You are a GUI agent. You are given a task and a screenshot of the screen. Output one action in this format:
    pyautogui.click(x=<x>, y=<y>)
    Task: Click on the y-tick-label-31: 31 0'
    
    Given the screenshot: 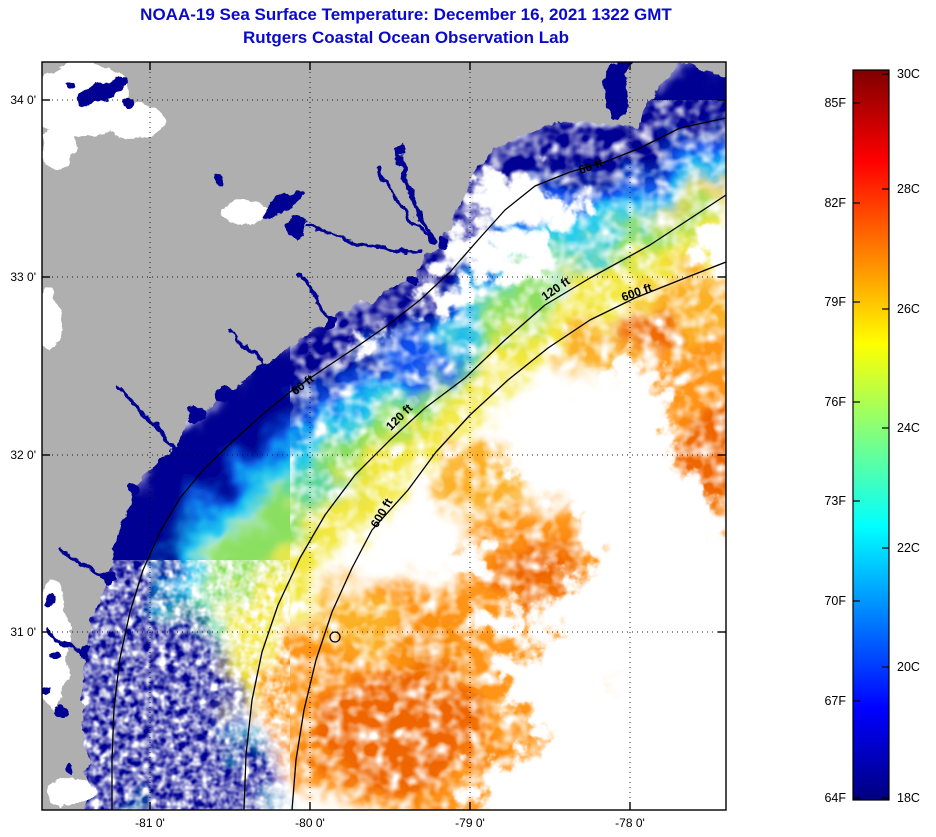 What is the action you would take?
    pyautogui.click(x=23, y=632)
    